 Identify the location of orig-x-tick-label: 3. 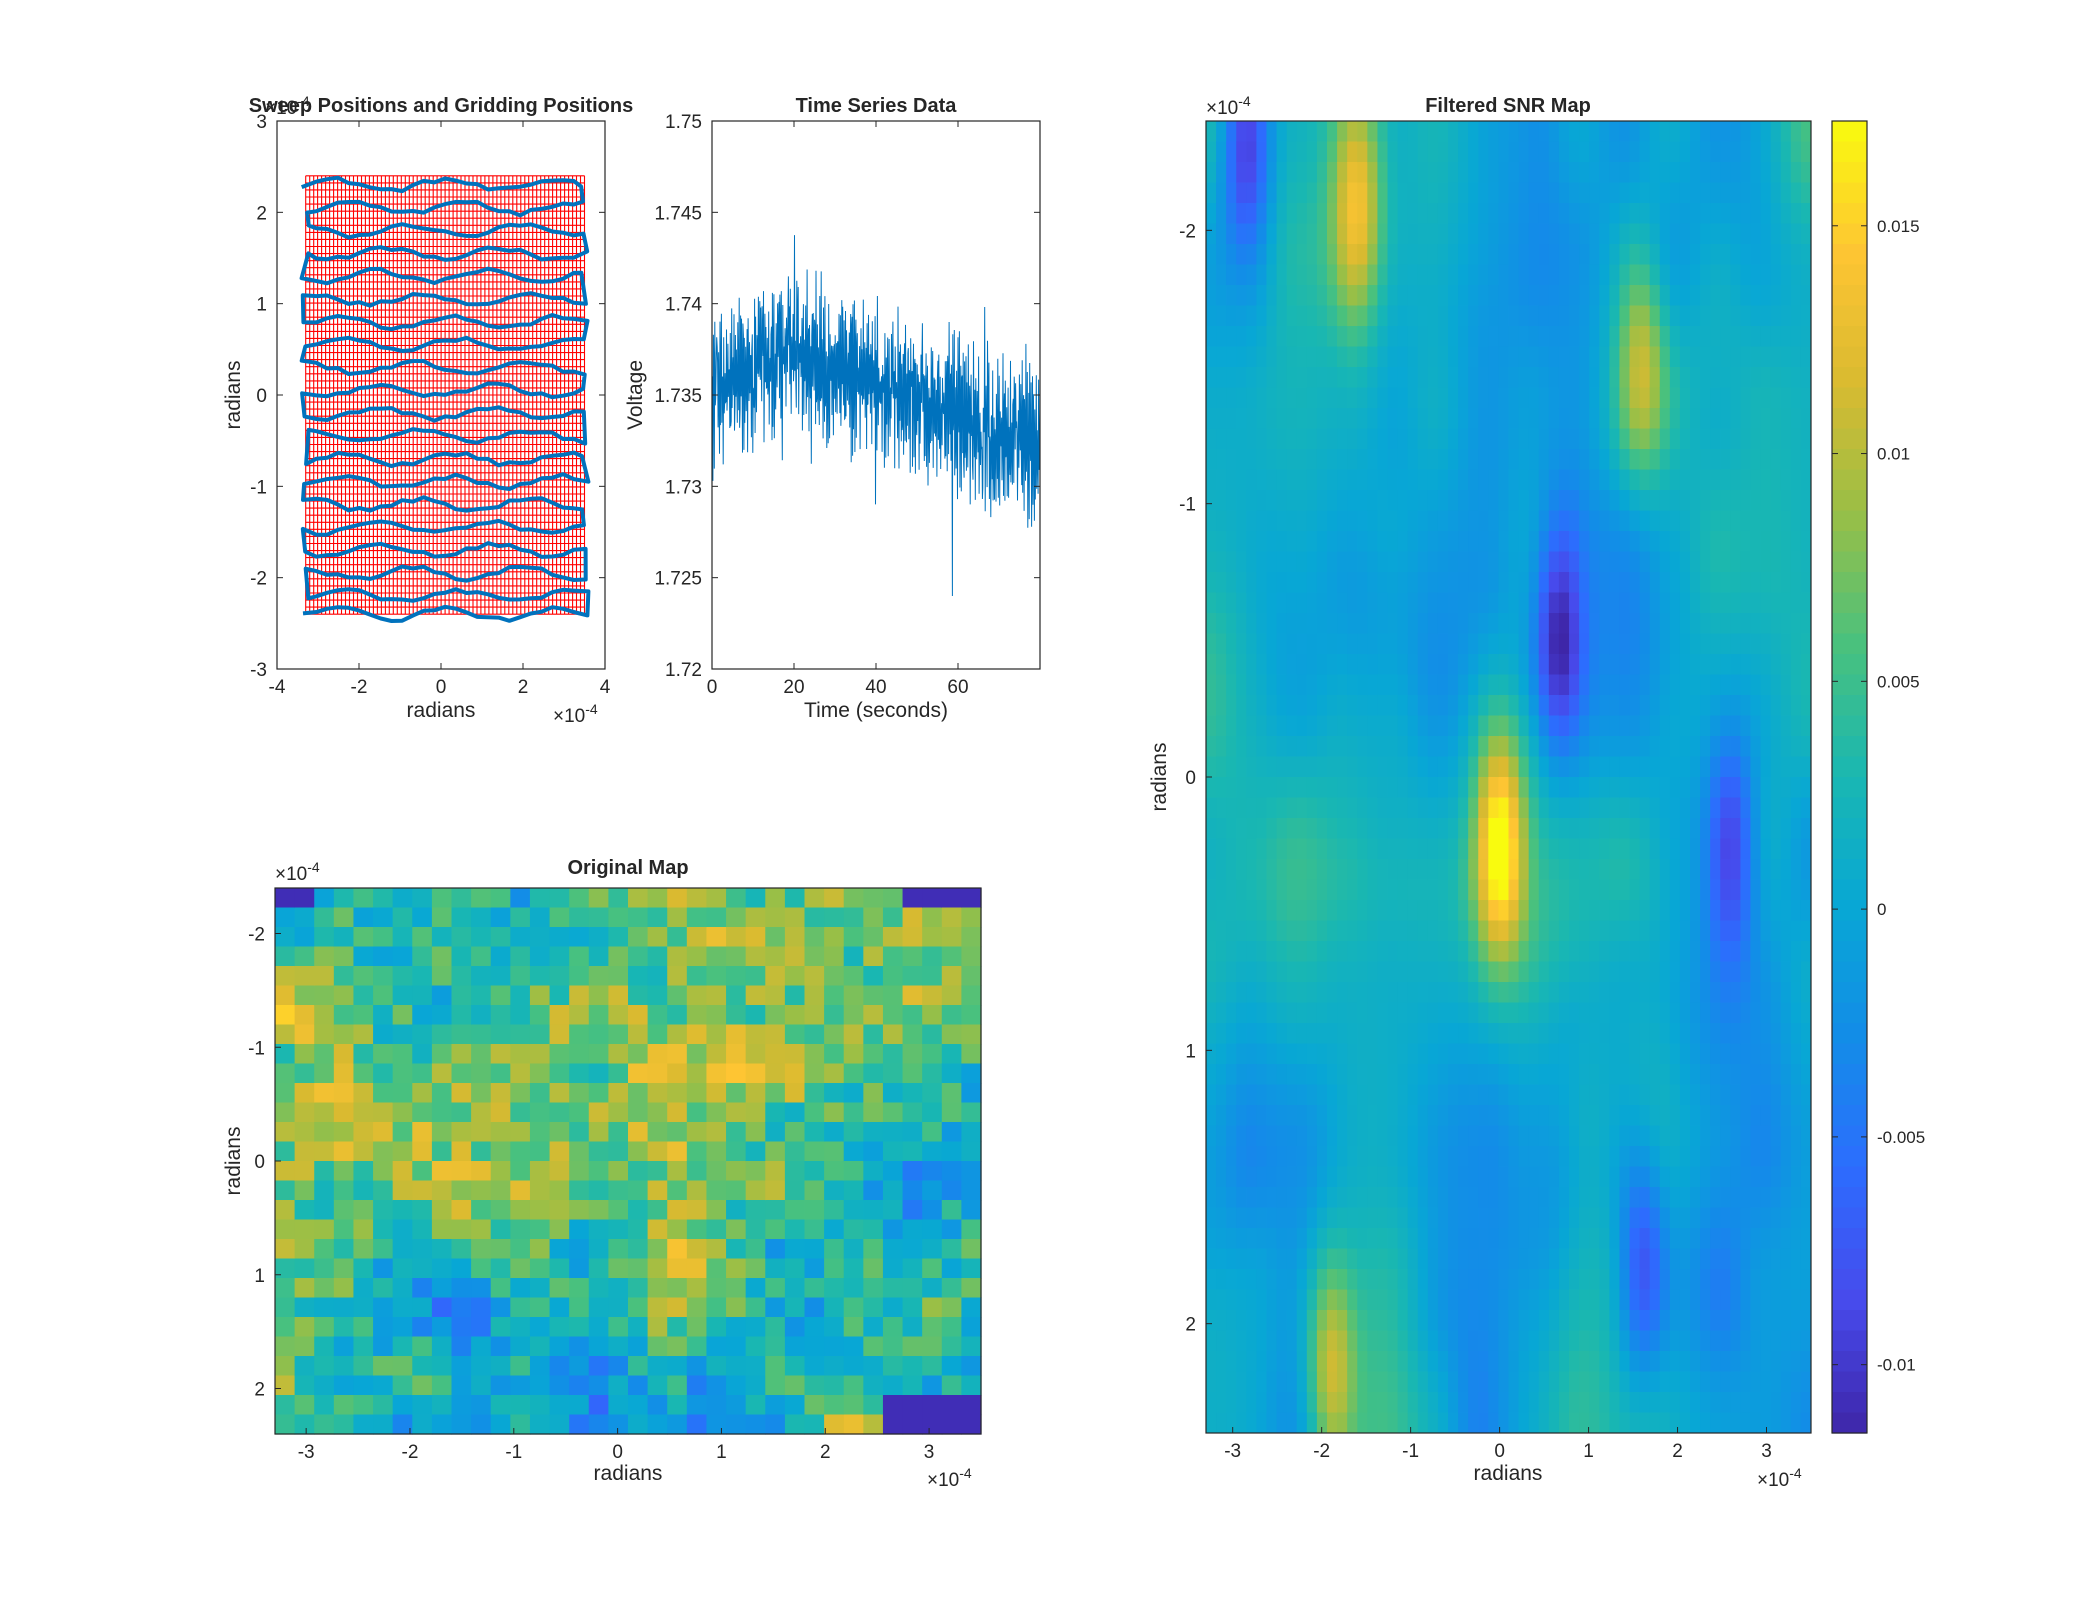
(929, 1452).